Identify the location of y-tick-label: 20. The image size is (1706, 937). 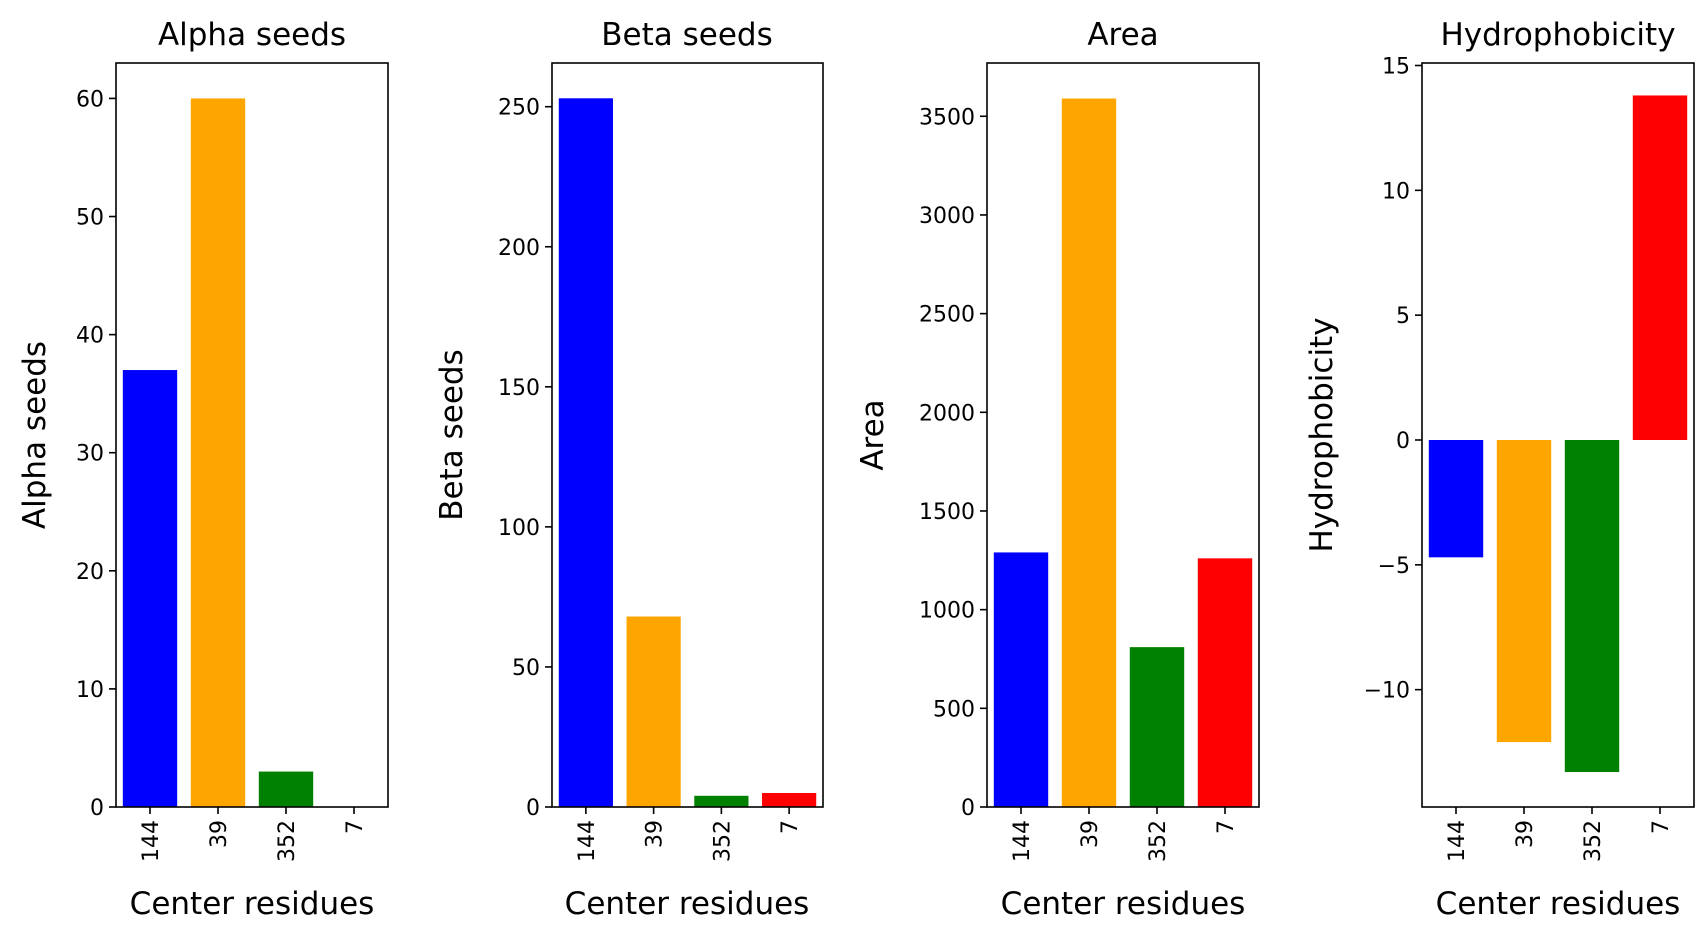
(90, 572).